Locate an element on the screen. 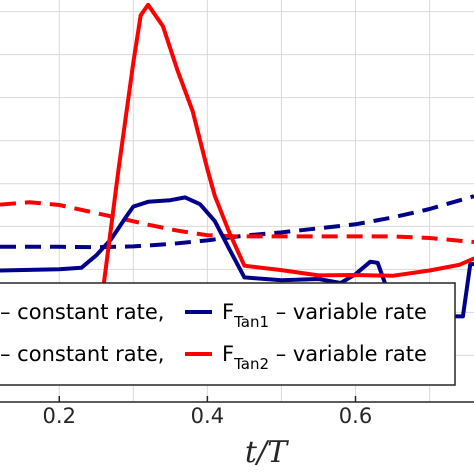  legend-label-tan2-variable-suffix: – variable rate is located at coordinates (348, 354).